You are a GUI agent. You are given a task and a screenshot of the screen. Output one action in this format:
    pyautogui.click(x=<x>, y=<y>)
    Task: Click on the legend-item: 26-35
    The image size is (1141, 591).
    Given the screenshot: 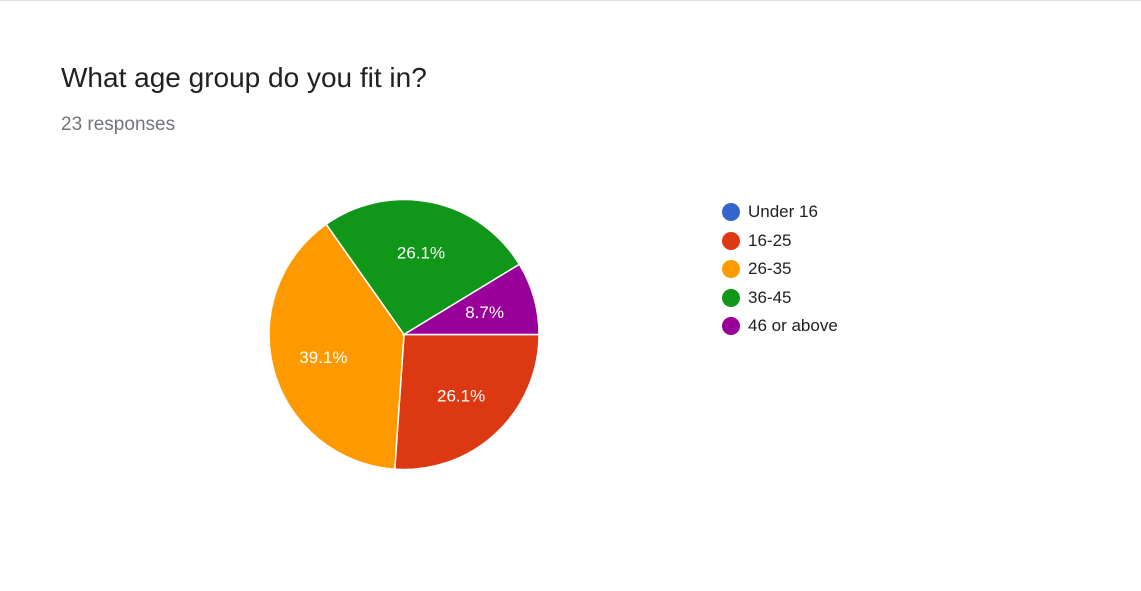 What is the action you would take?
    pyautogui.click(x=780, y=269)
    